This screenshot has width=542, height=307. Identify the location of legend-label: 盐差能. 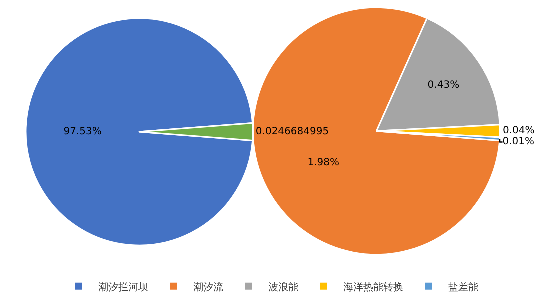
(463, 287).